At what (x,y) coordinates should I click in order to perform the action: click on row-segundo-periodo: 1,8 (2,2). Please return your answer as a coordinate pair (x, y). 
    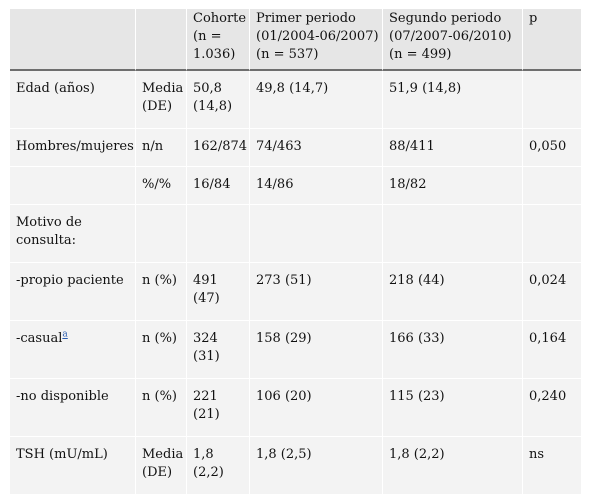
    Looking at the image, I should click on (453, 466).